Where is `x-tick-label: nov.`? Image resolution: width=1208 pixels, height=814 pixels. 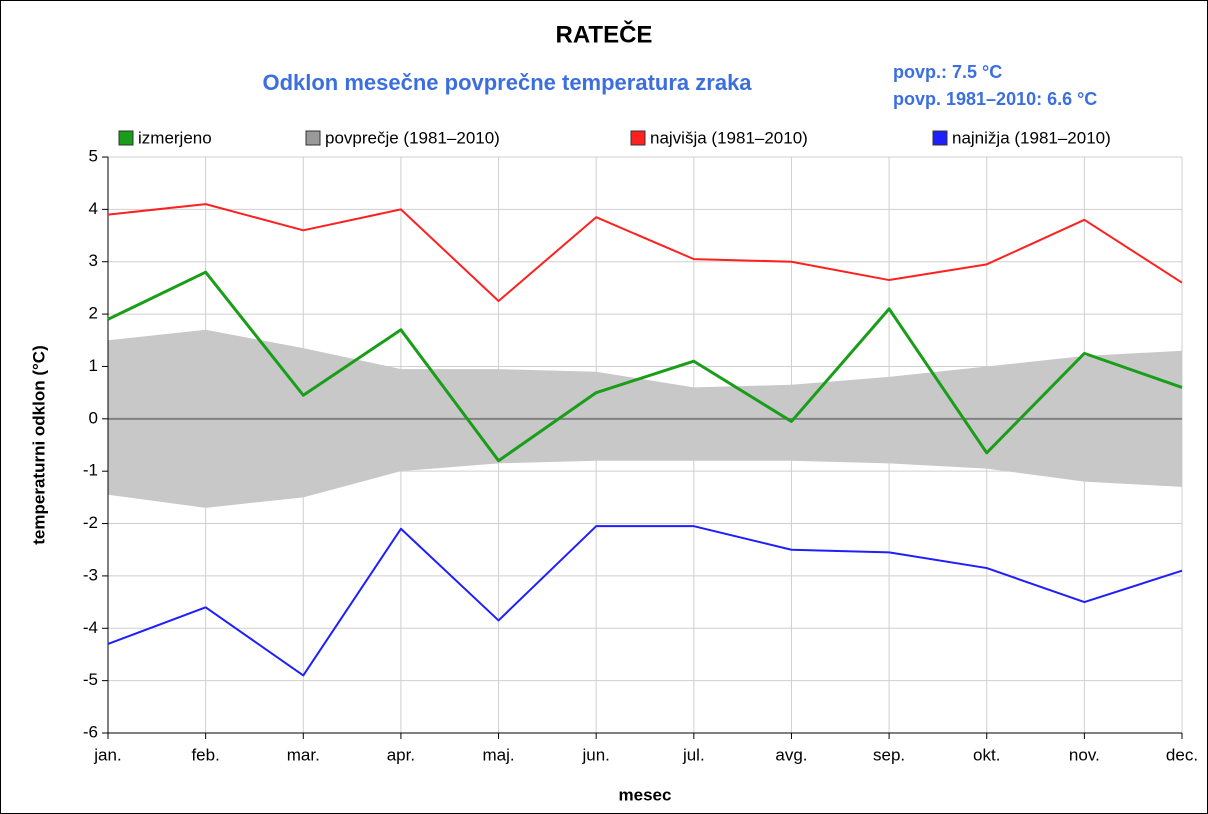
x-tick-label: nov. is located at coordinates (1084, 754).